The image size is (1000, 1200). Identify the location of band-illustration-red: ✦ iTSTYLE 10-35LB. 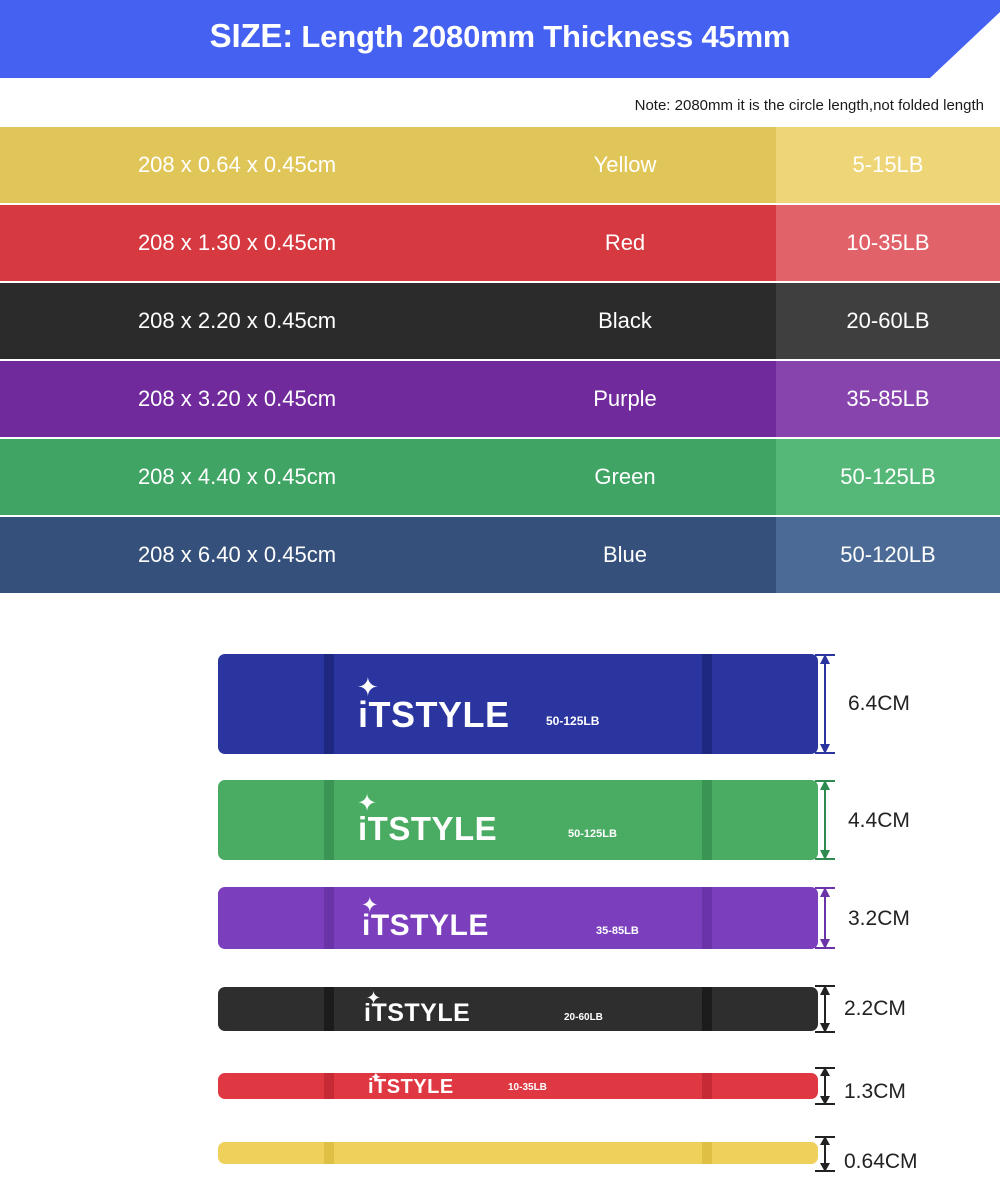
(518, 1086).